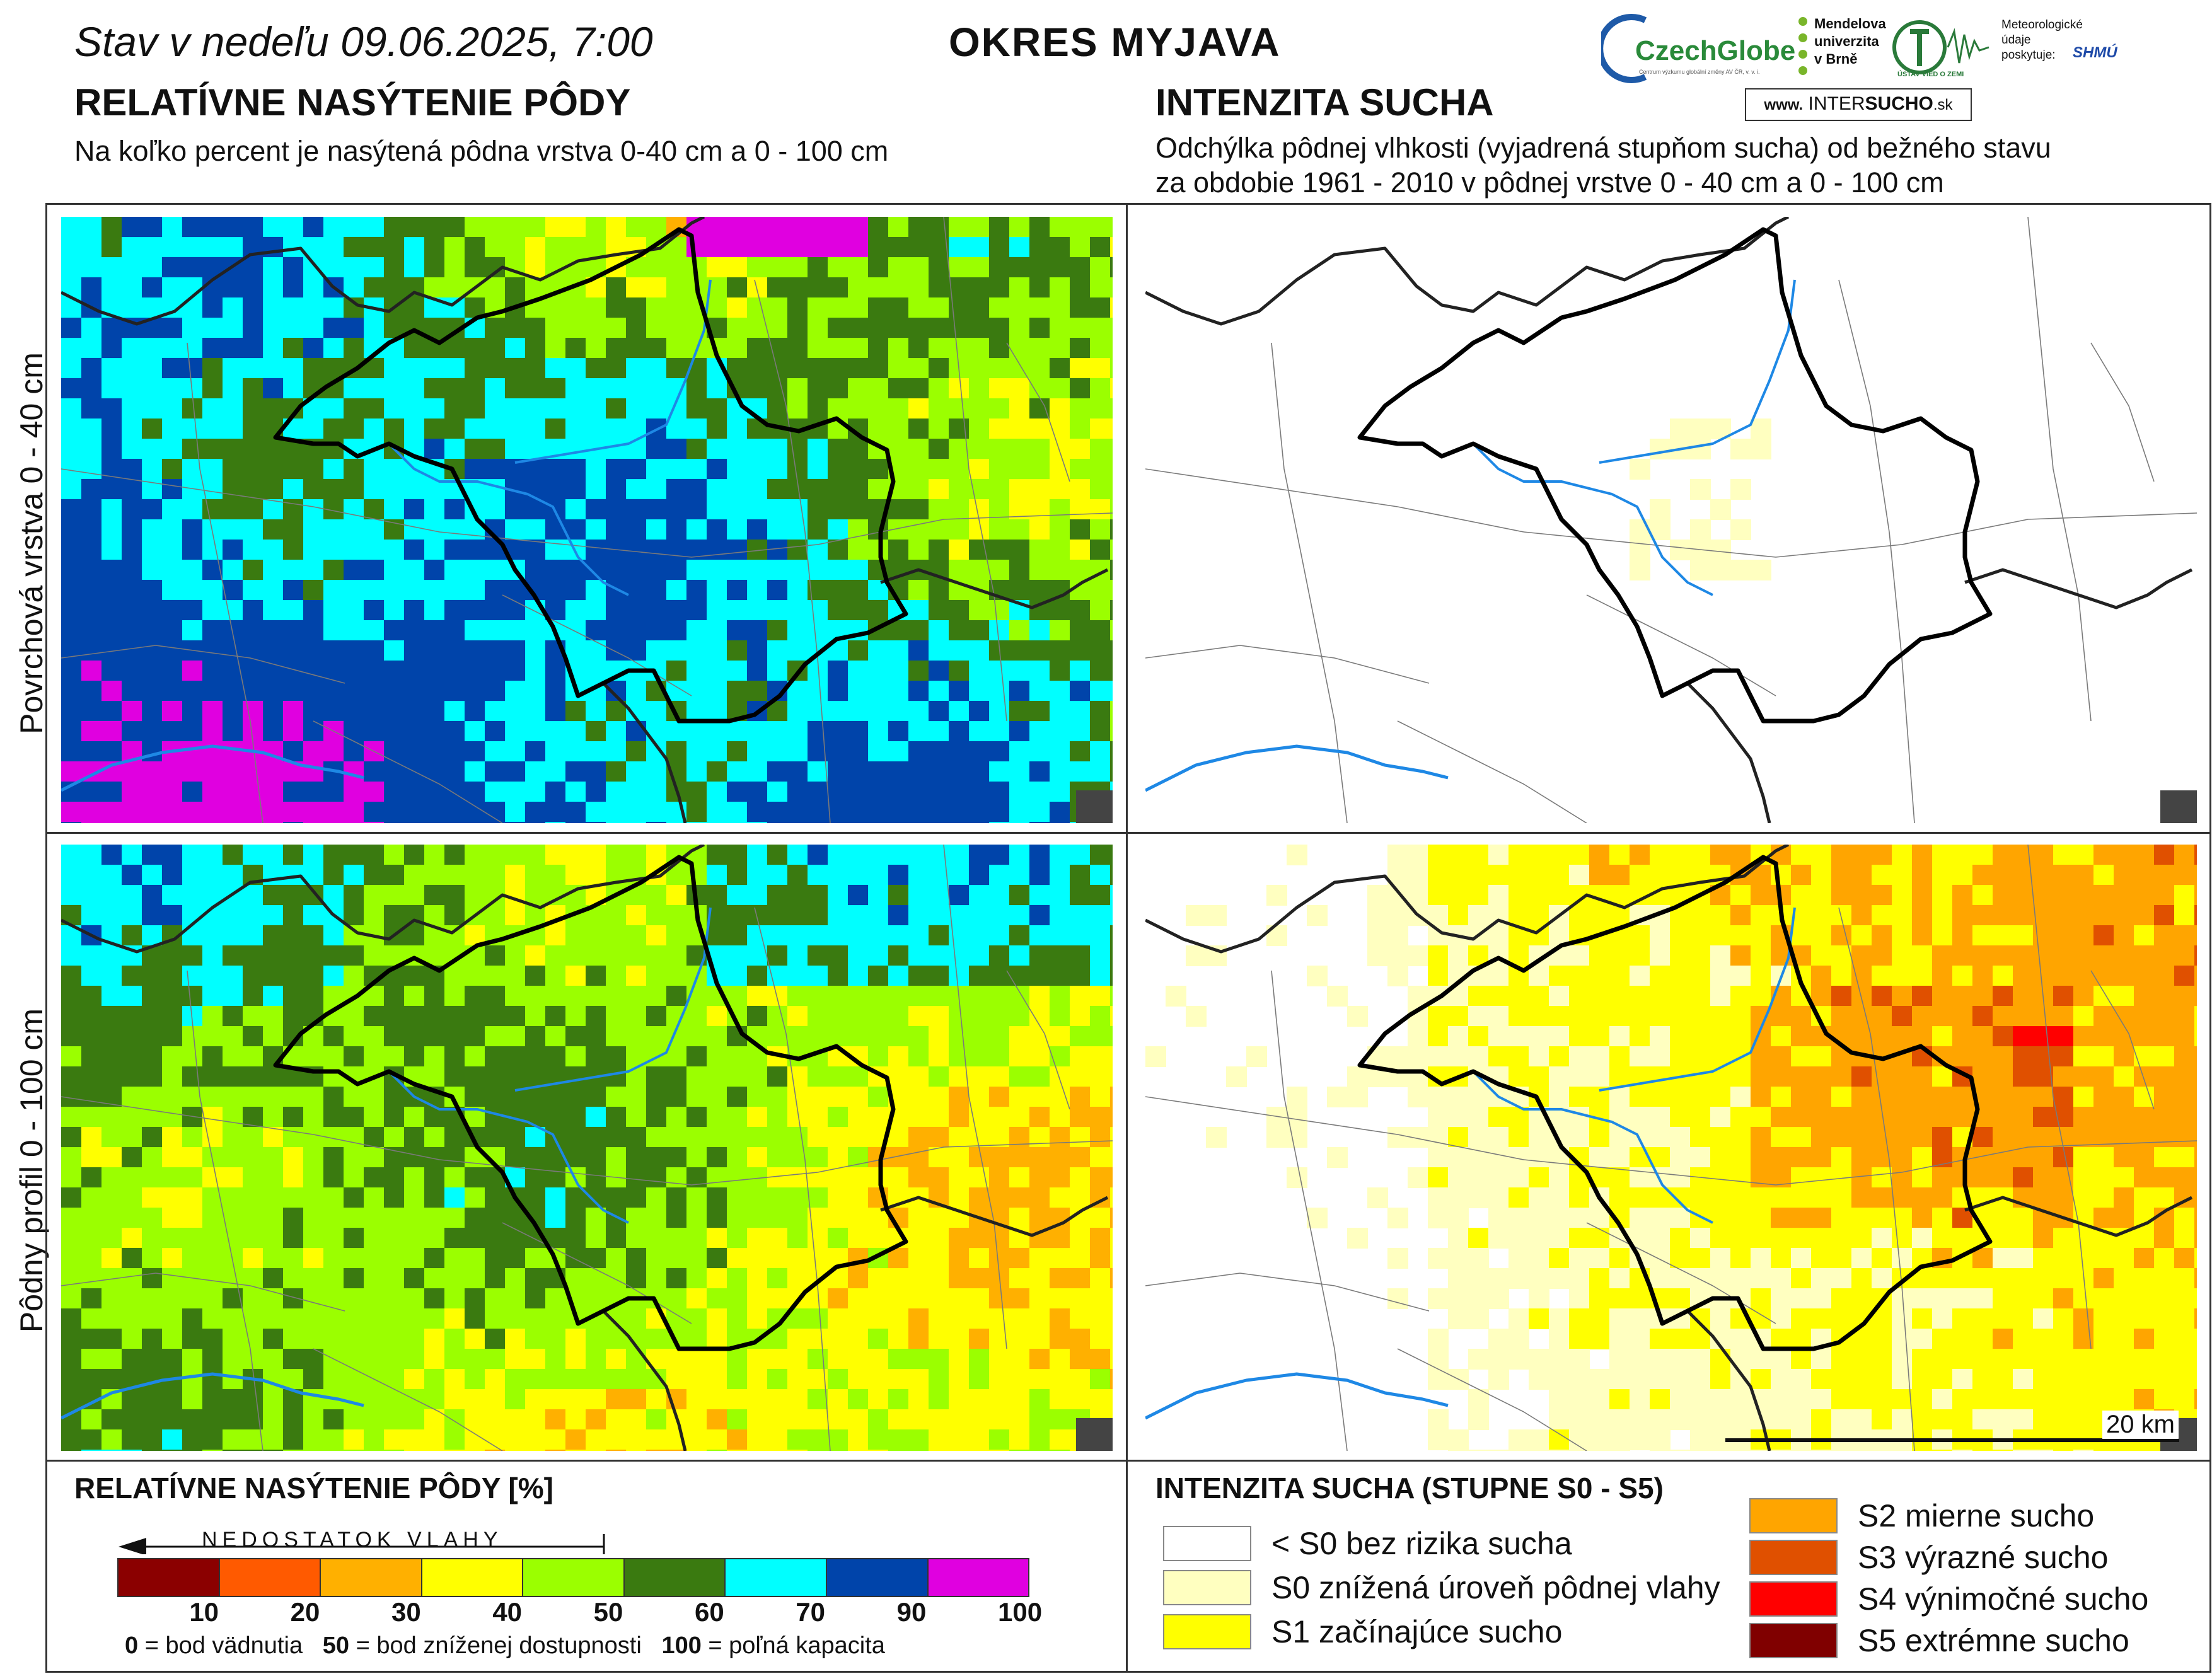 The height and width of the screenshot is (1674, 2212). I want to click on district-title: OKRES MYJAVA, so click(1115, 42).